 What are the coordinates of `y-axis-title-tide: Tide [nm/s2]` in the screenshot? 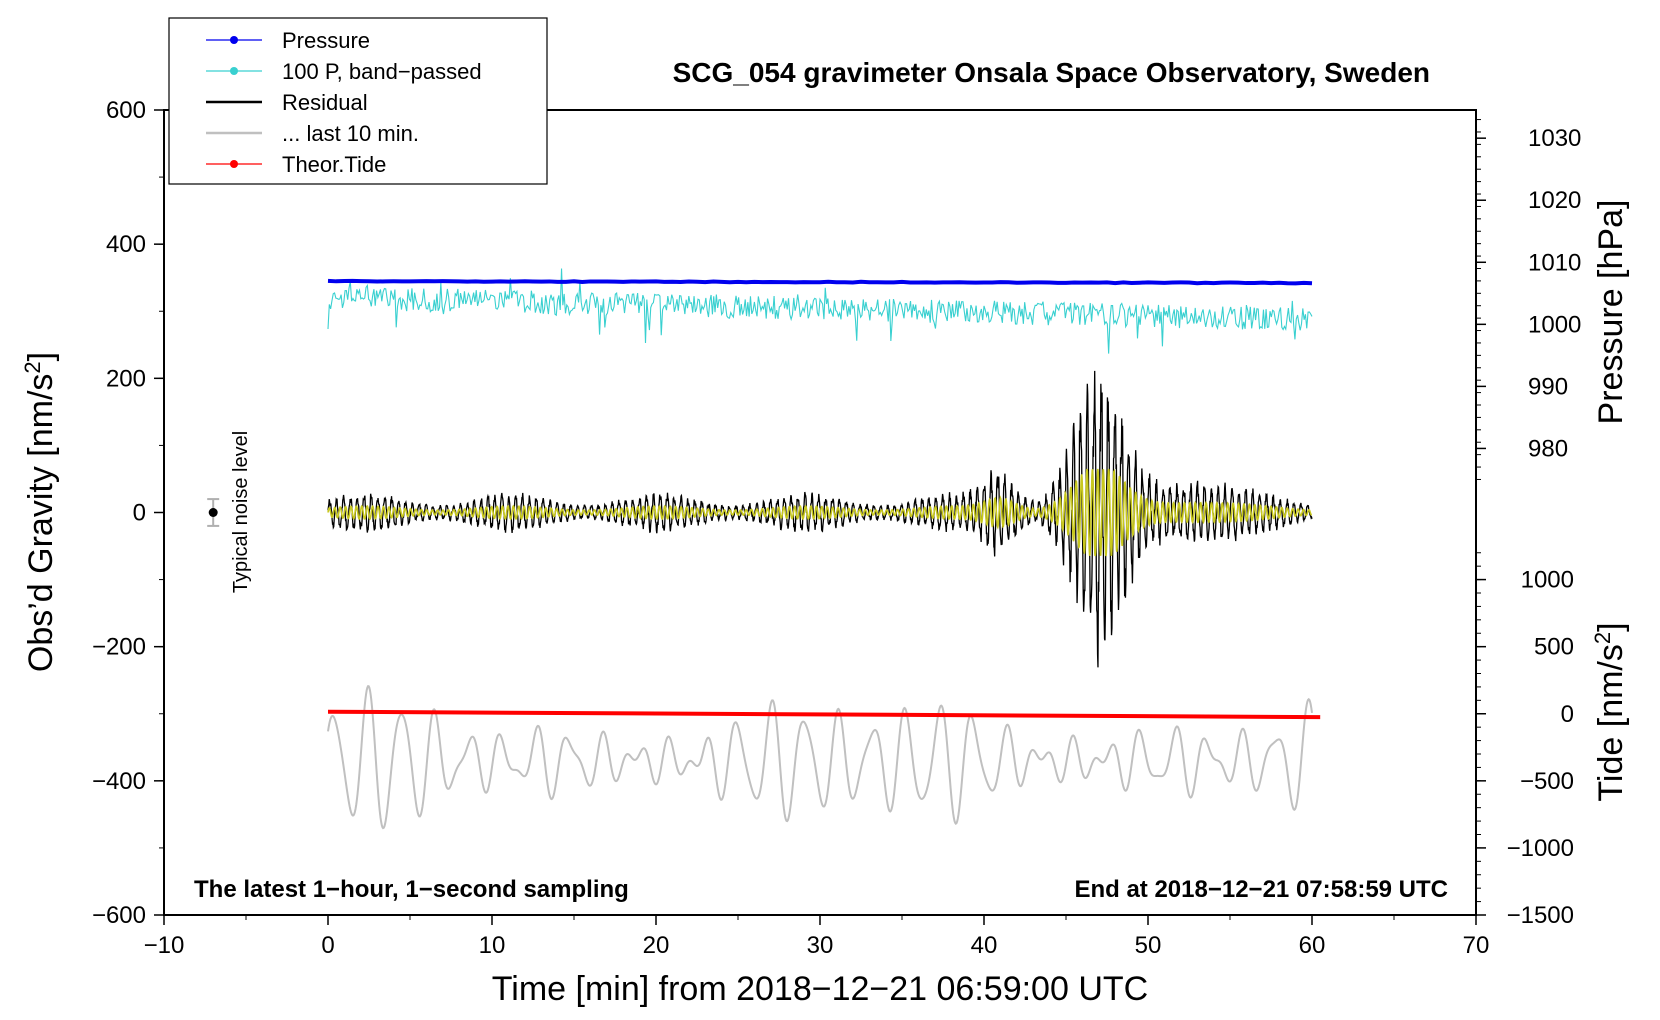 It's located at (1610, 711).